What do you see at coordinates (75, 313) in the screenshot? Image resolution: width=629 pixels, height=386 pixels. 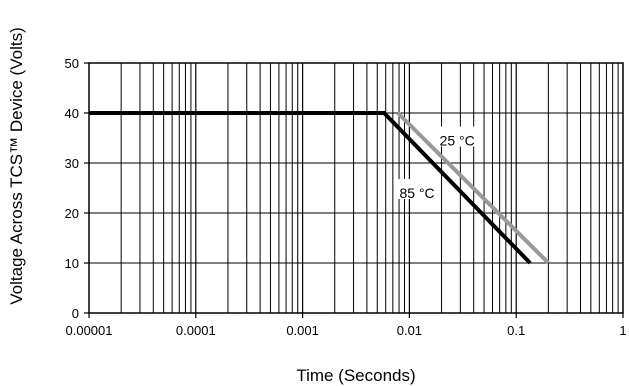 I see `y-tick-label: 0` at bounding box center [75, 313].